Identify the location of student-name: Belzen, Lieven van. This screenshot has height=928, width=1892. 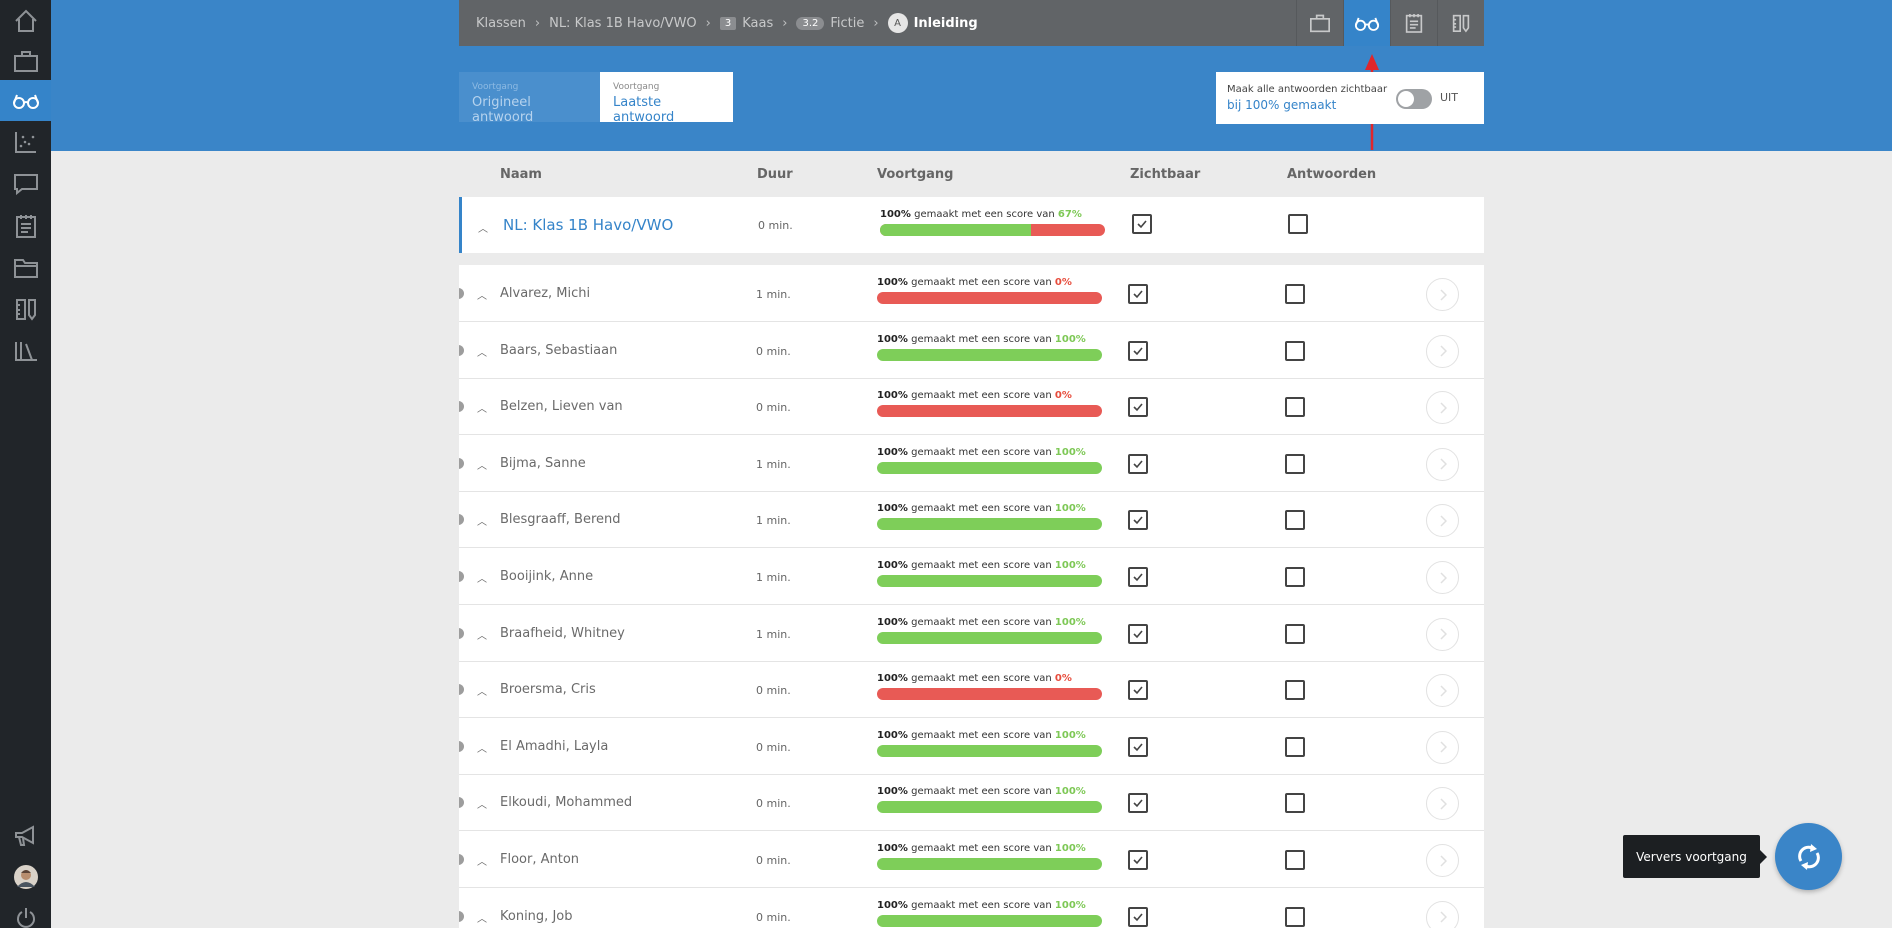
(561, 407).